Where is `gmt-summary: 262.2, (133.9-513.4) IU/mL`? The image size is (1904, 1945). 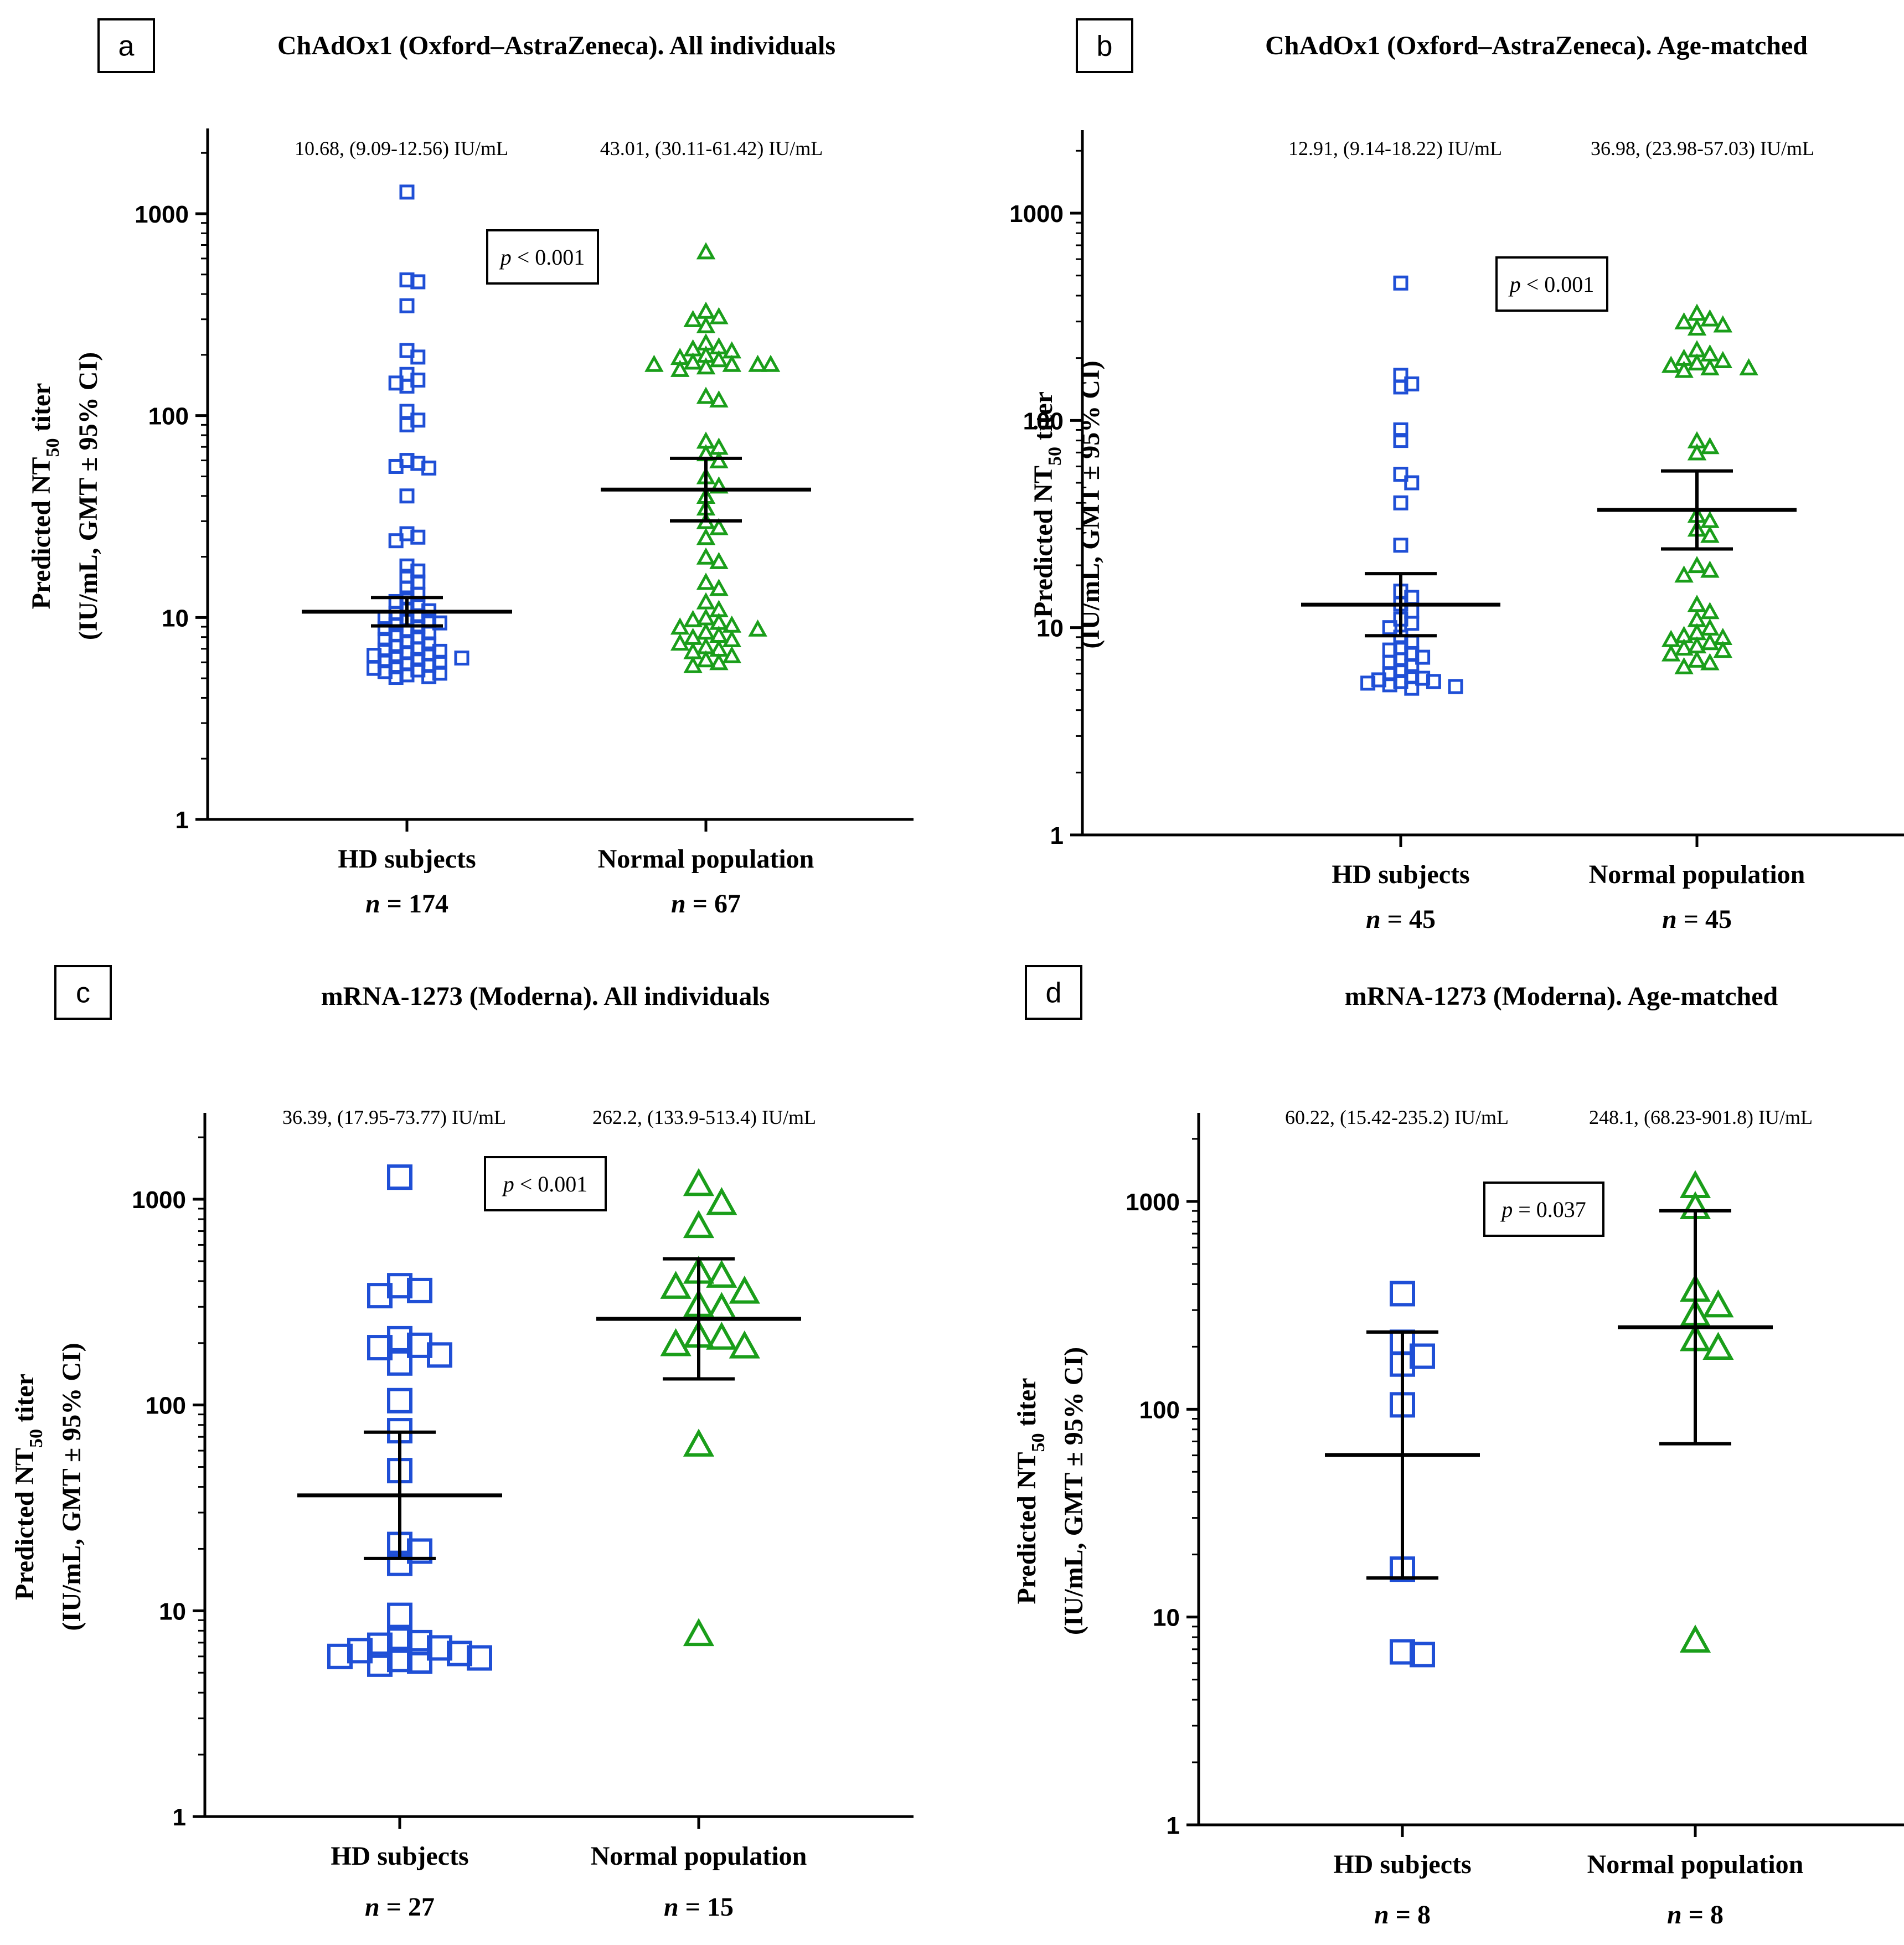 gmt-summary: 262.2, (133.9-513.4) IU/mL is located at coordinates (704, 1117).